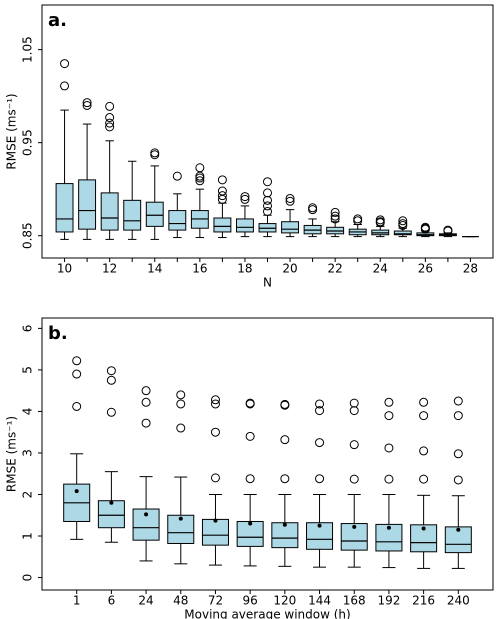 Image resolution: width=500 pixels, height=619 pixels. I want to click on x-tick-label: 1, so click(77, 601).